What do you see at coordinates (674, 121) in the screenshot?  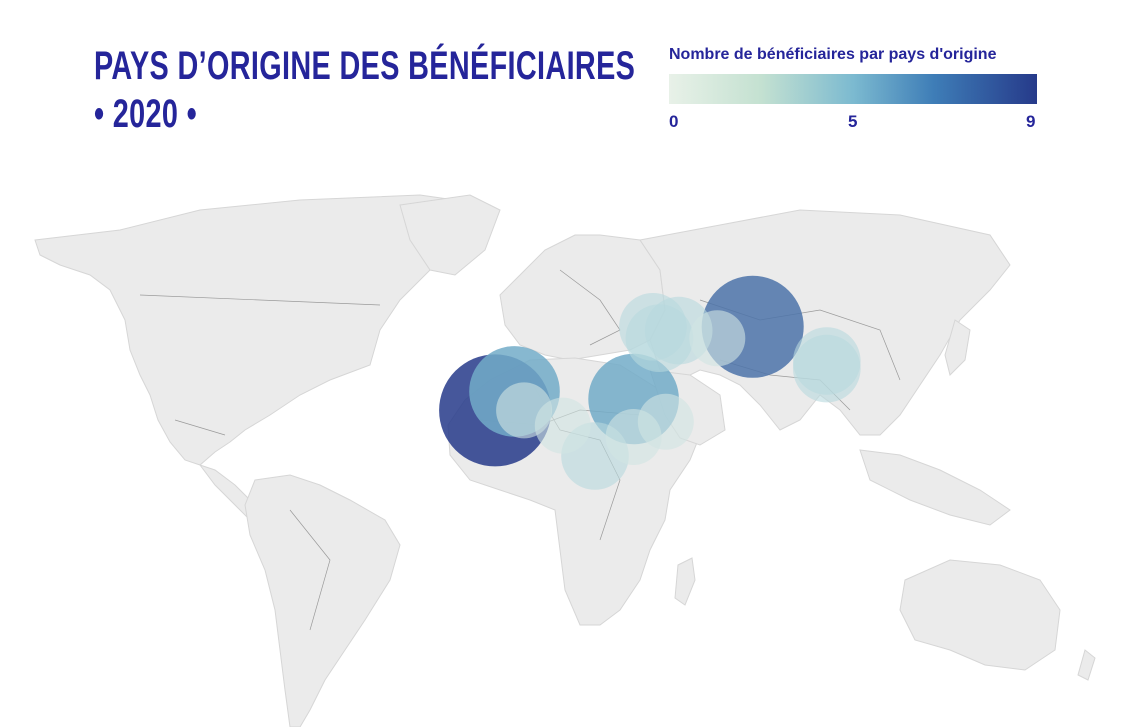 I see `legend-tick-min: 0` at bounding box center [674, 121].